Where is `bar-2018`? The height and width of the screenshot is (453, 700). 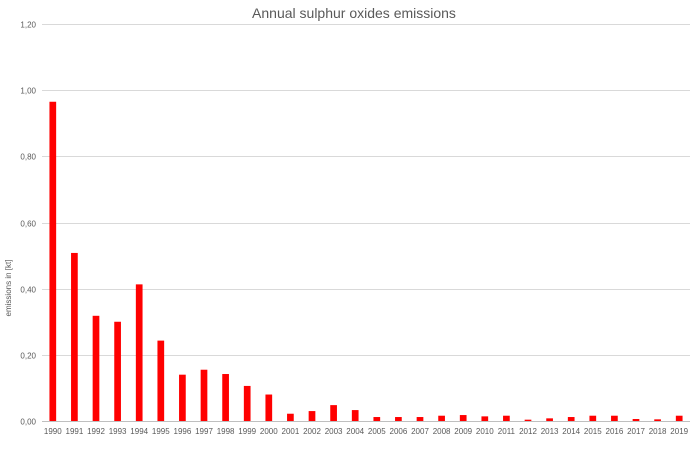
bar-2018 is located at coordinates (657, 420).